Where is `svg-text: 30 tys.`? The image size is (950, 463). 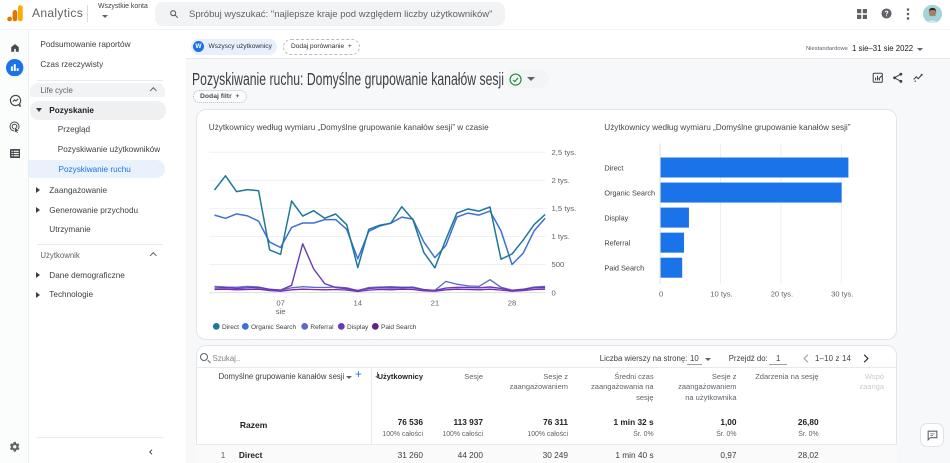 svg-text: 30 tys. is located at coordinates (842, 293).